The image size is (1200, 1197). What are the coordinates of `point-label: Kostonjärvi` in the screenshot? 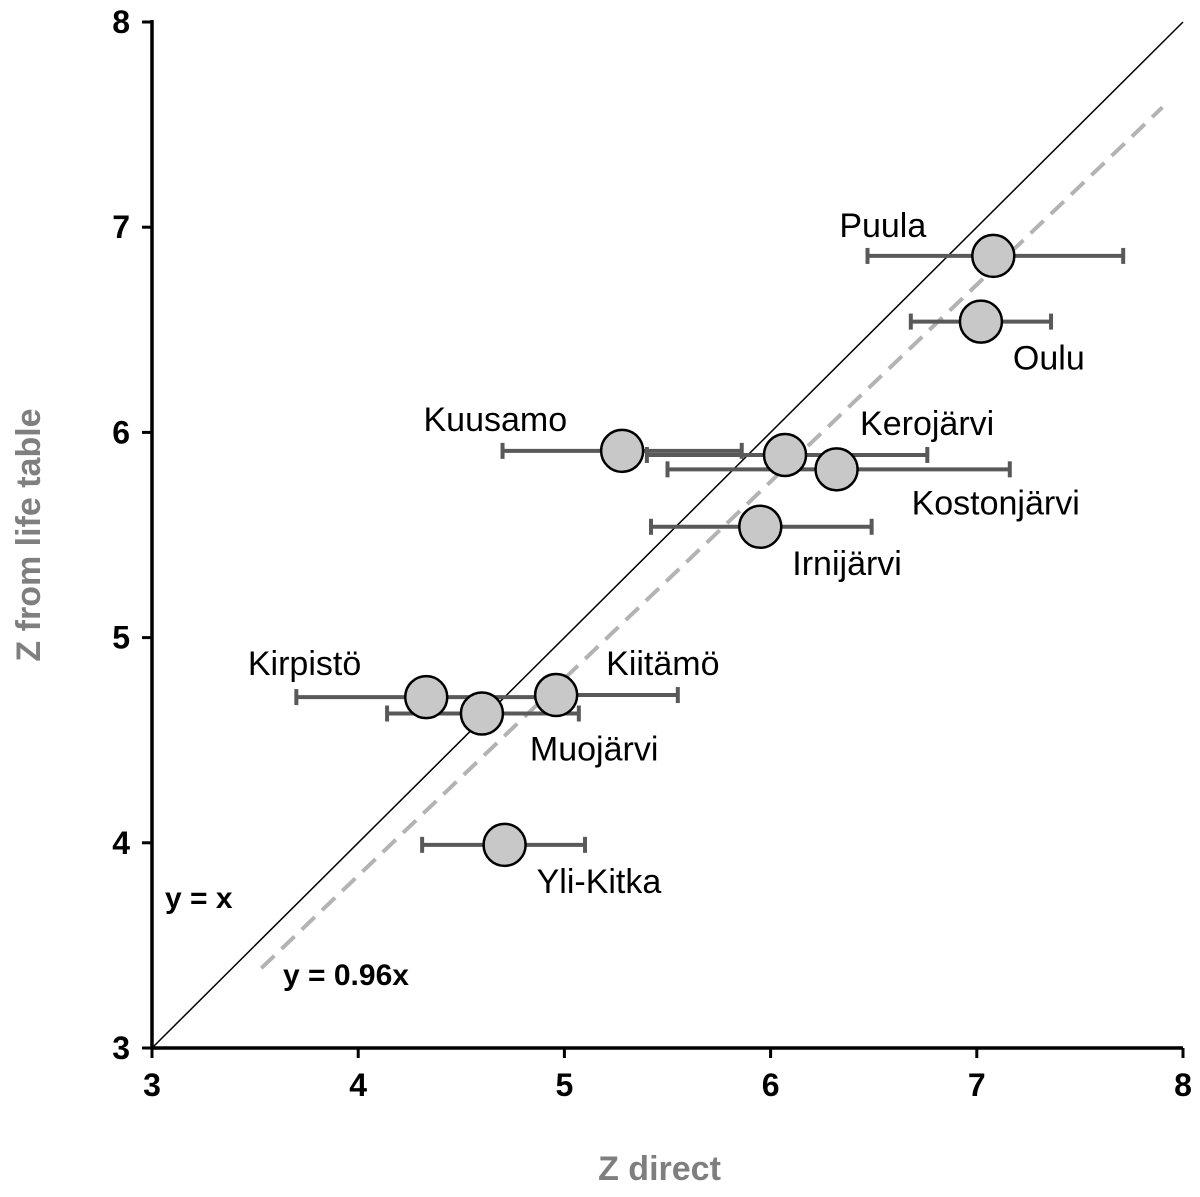 It's located at (996, 503).